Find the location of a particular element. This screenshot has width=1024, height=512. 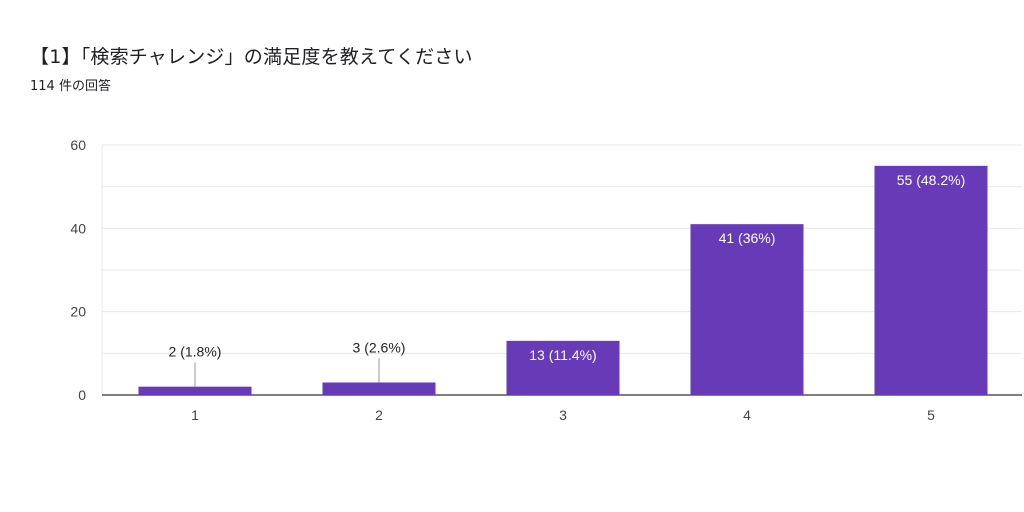

x-tick-label: 3 is located at coordinates (563, 415).